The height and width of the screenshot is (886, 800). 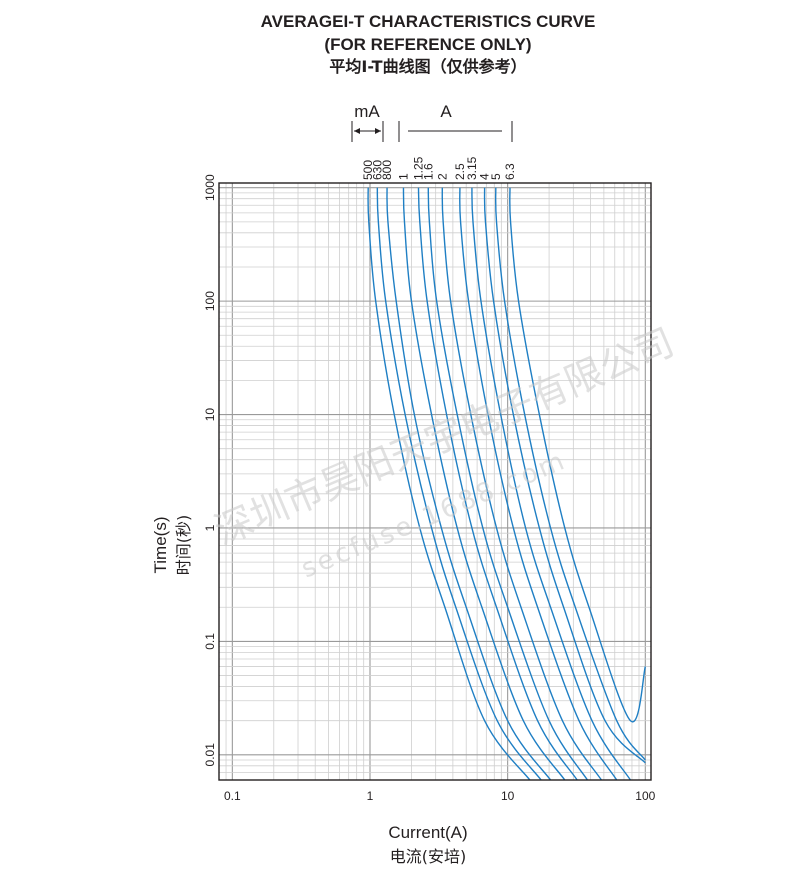 What do you see at coordinates (232, 796) in the screenshot?
I see `x-tick-label: 0.1` at bounding box center [232, 796].